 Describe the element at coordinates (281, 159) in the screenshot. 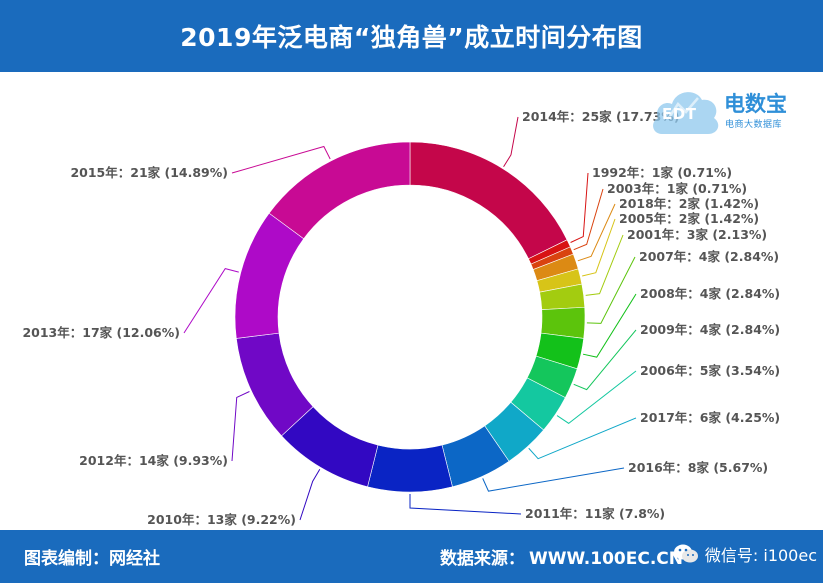

I see `leader-line-2015` at that location.